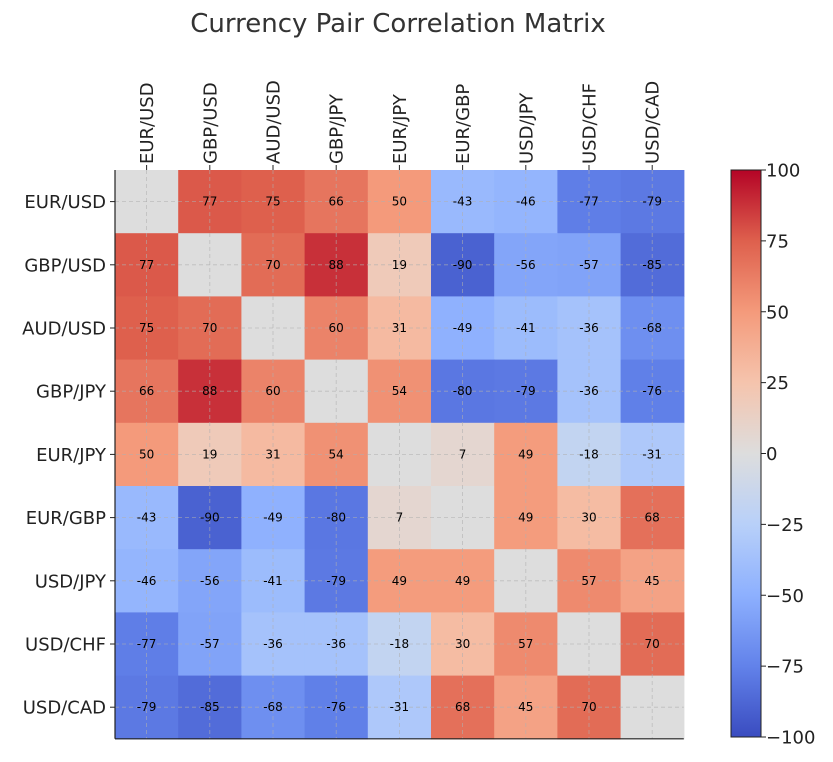 The image size is (833, 762). What do you see at coordinates (777, 241) in the screenshot?
I see `colorbar-tick-label: 75` at bounding box center [777, 241].